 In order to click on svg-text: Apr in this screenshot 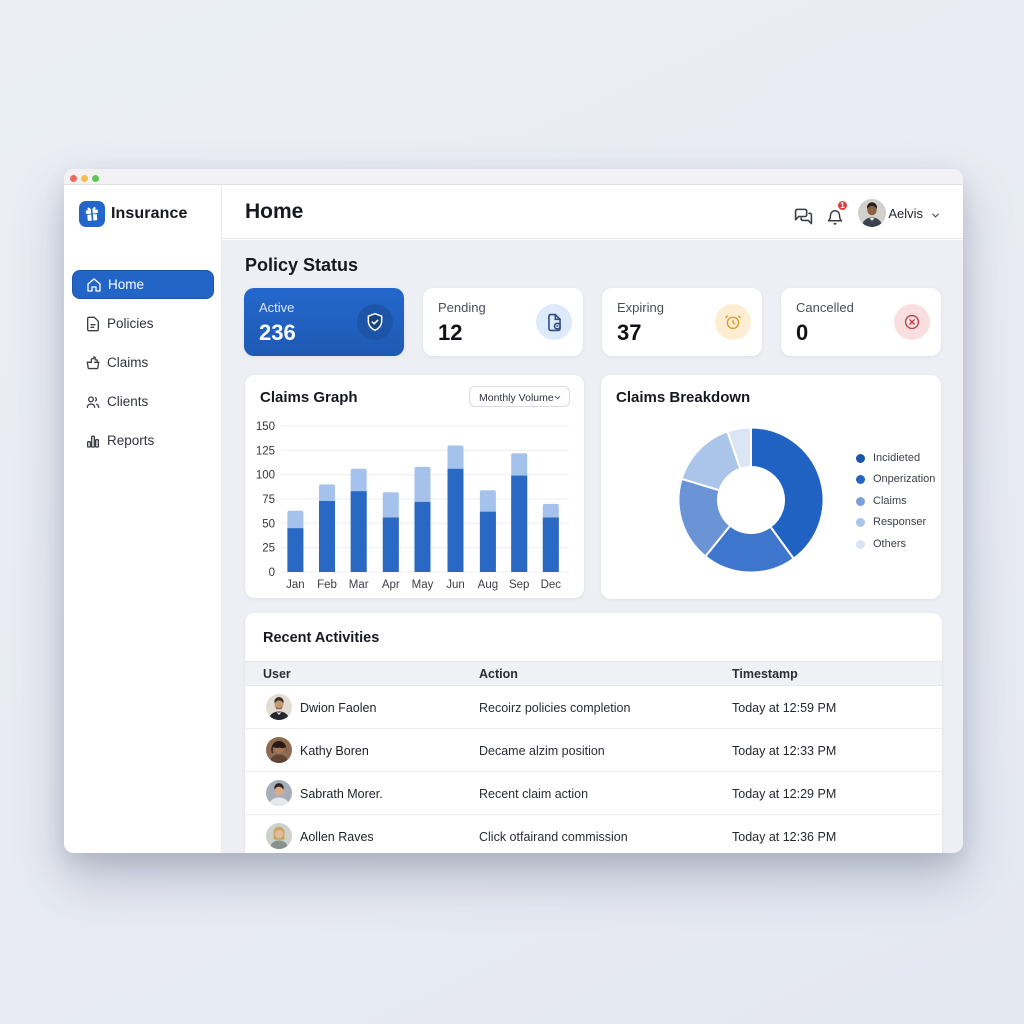, I will do `click(391, 585)`.